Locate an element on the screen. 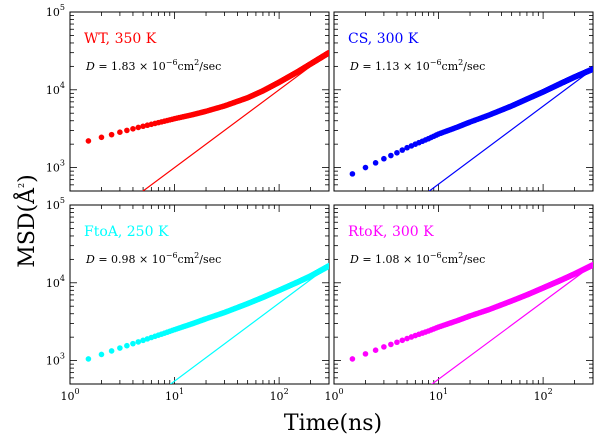 Image resolution: width=598 pixels, height=442 pixels. panel-label: WT, 350 K is located at coordinates (120, 39).